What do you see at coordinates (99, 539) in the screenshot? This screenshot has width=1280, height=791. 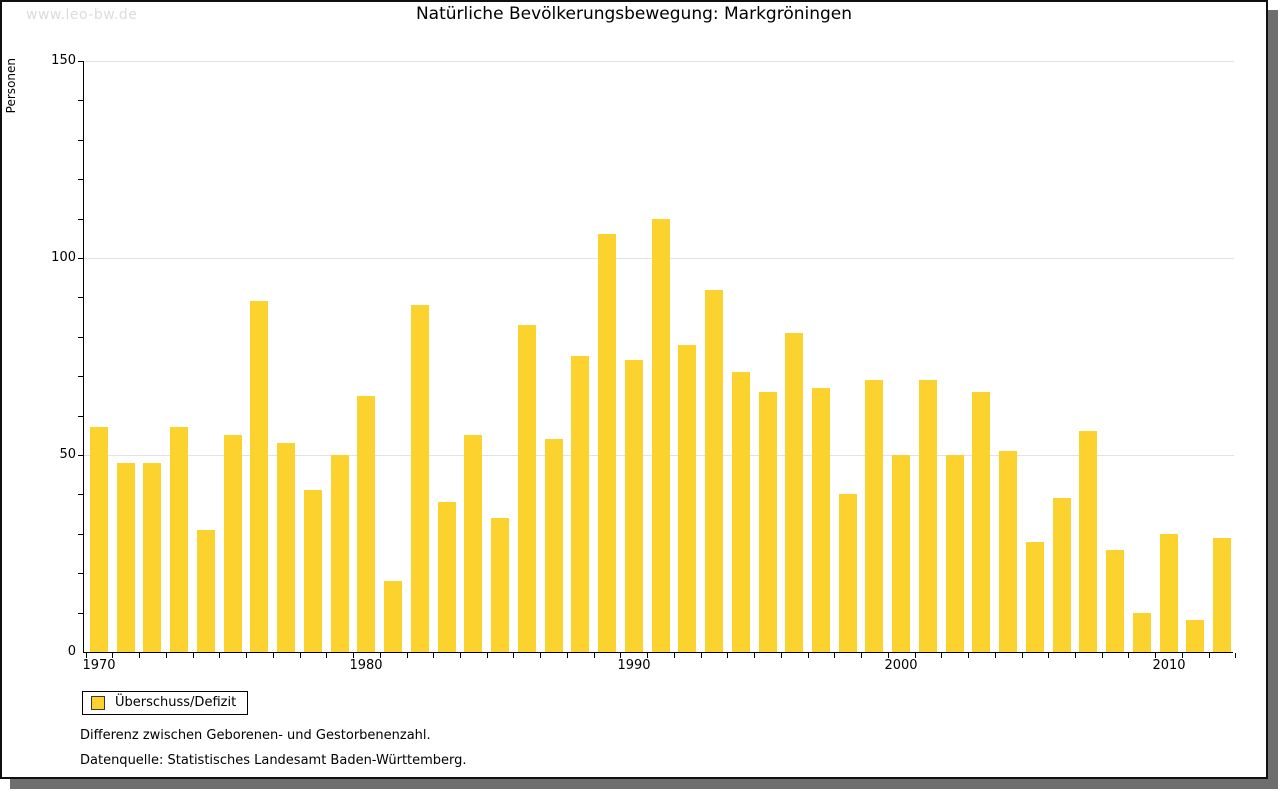 I see `bar-1970` at bounding box center [99, 539].